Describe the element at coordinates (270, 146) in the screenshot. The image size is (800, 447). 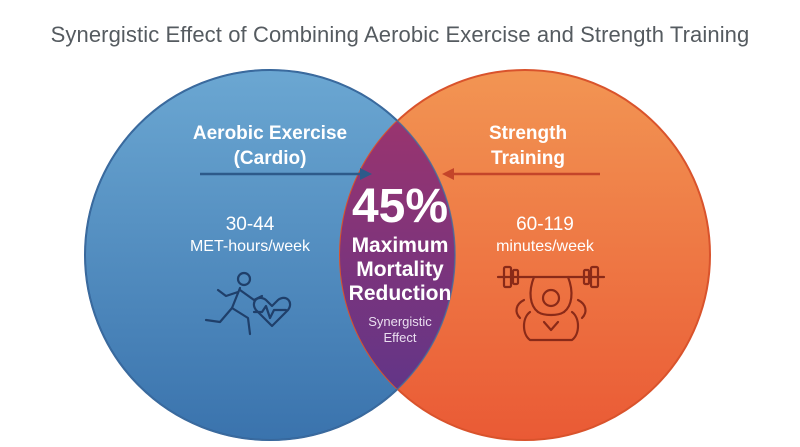
I see `aerobic-title: Aerobic Exercise (Cardio)` at that location.